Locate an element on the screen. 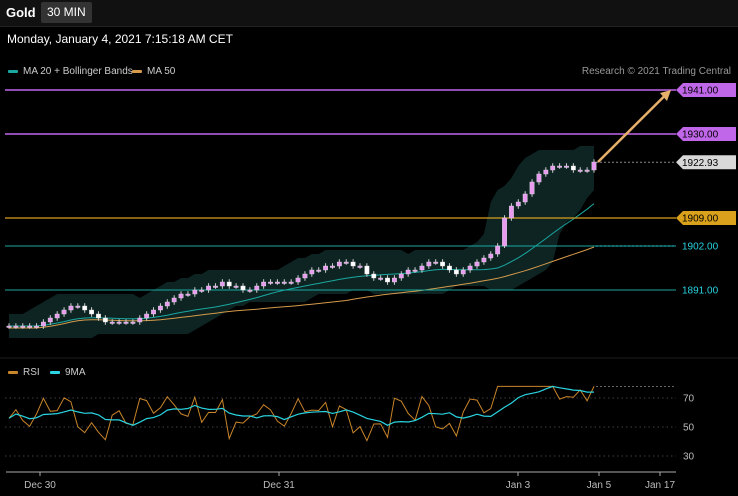 Image resolution: width=738 pixels, height=496 pixels. ma9-label: 9MA is located at coordinates (75, 372).